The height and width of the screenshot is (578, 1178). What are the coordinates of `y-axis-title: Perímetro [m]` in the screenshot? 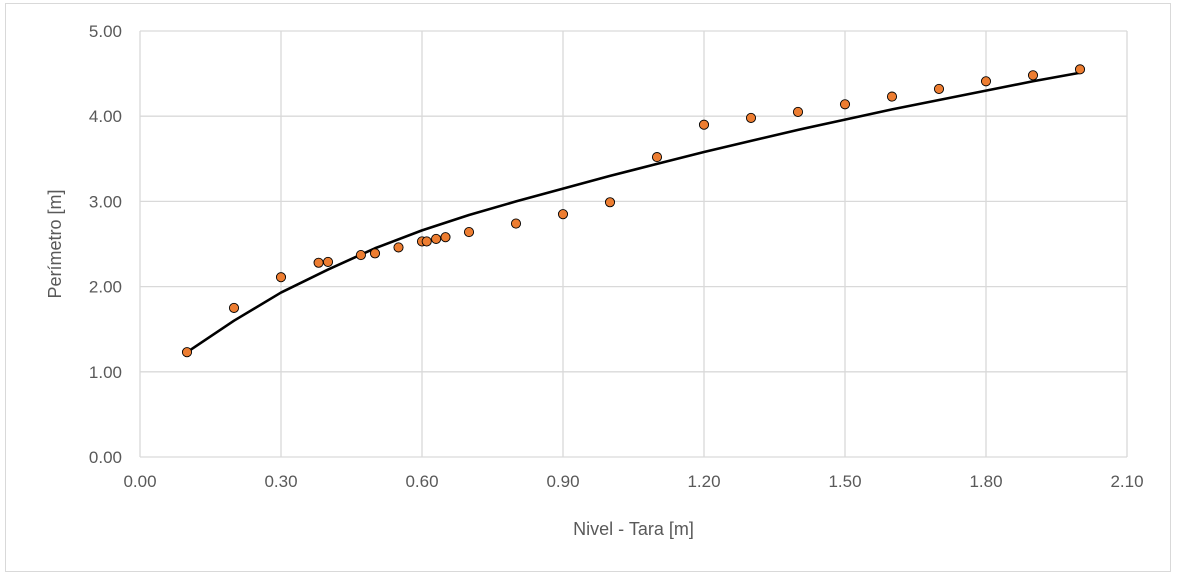 It's located at (55, 243).